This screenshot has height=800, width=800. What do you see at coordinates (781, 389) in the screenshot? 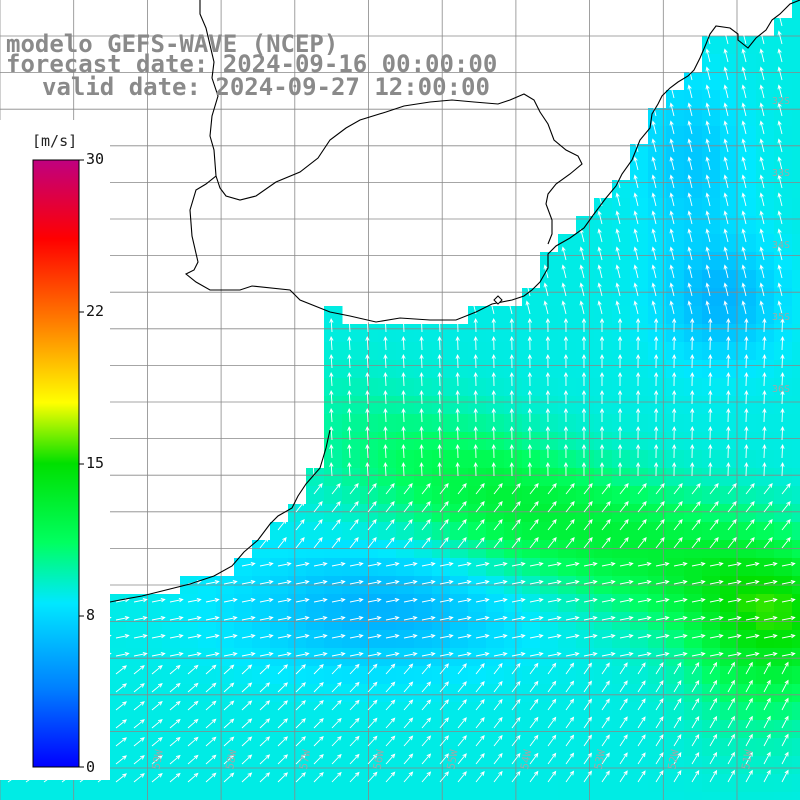
I see `latitude-label: 36S` at bounding box center [781, 389].